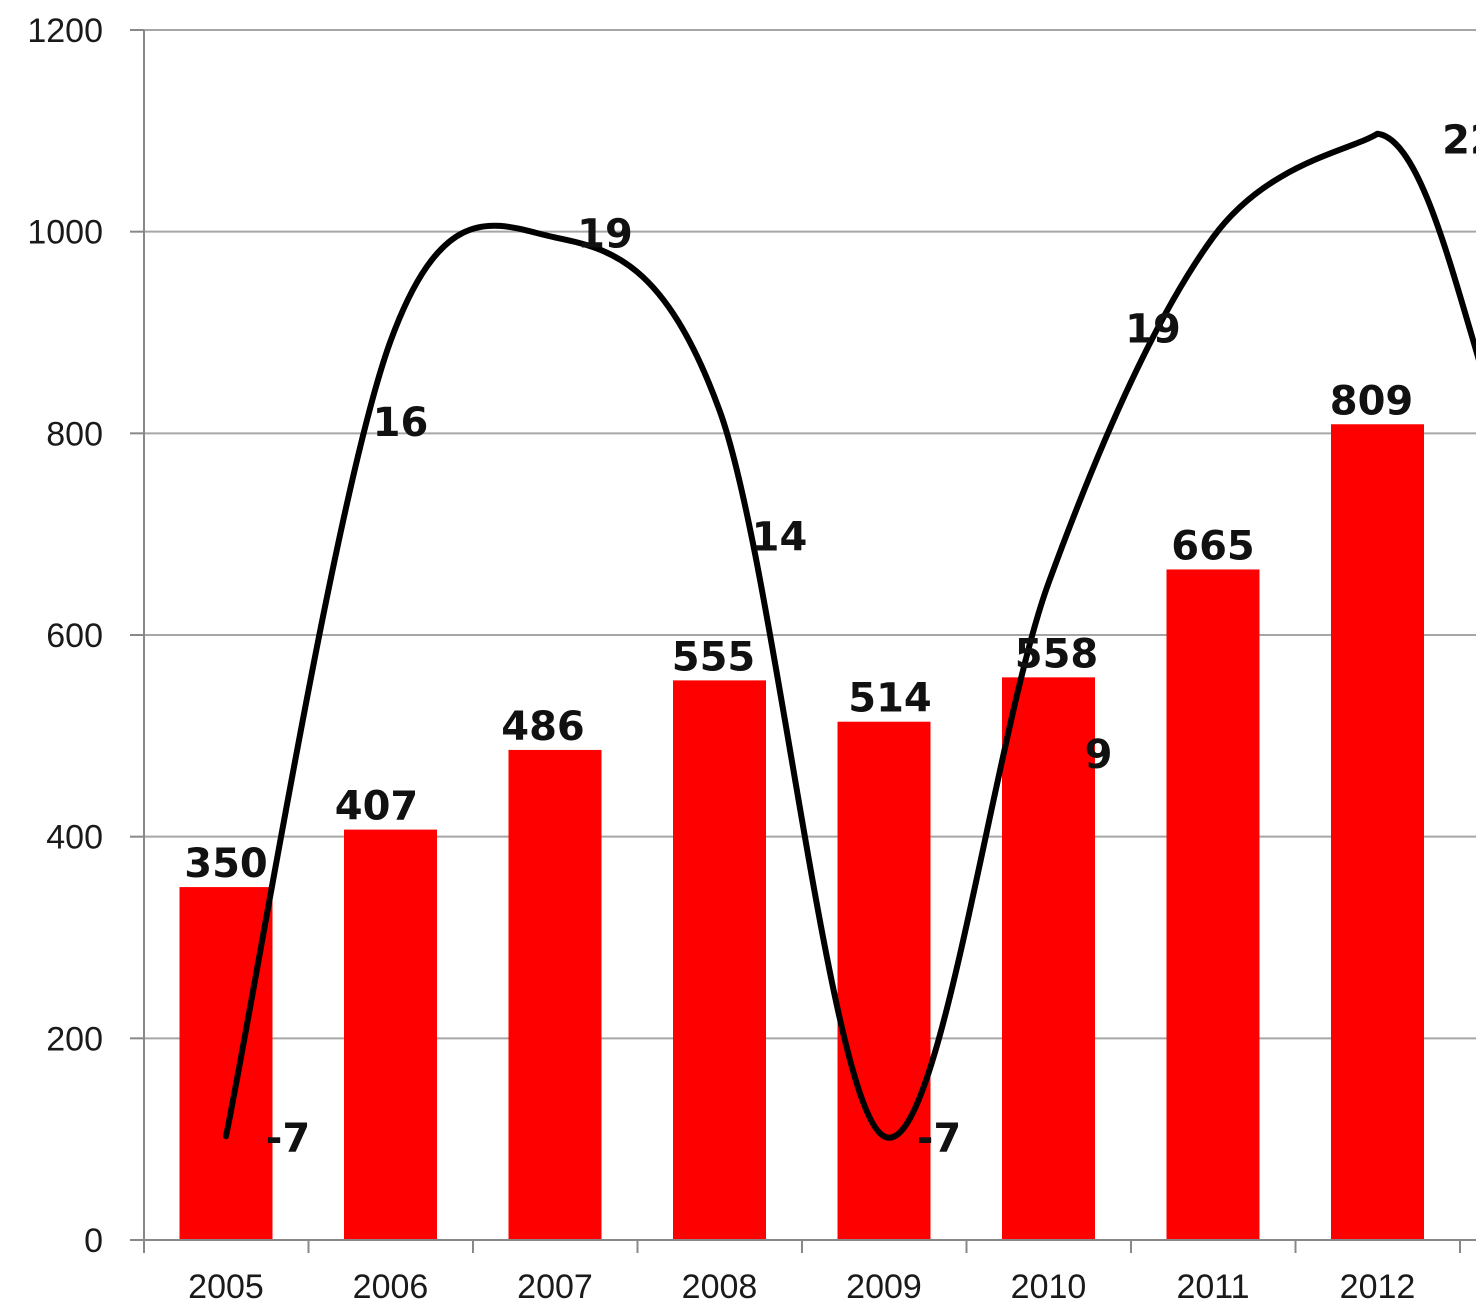  I want to click on y-tick-label: 200, so click(74, 1039).